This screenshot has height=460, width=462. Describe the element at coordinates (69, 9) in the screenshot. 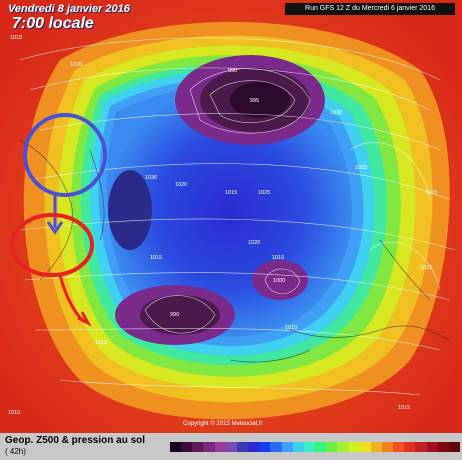

I see `forecast-date: Vendredi 8 janvier 2016` at that location.